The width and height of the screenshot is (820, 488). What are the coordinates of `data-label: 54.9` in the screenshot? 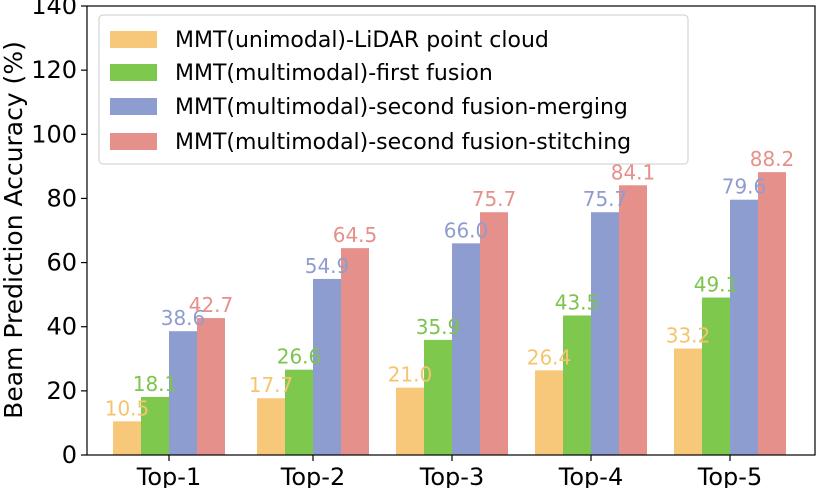 It's located at (327, 266).